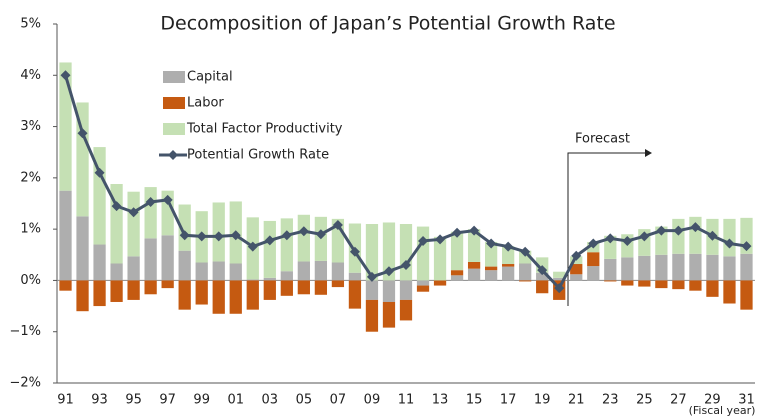 This screenshot has height=419, width=761. I want to click on x-tick-label: 23, so click(610, 400).